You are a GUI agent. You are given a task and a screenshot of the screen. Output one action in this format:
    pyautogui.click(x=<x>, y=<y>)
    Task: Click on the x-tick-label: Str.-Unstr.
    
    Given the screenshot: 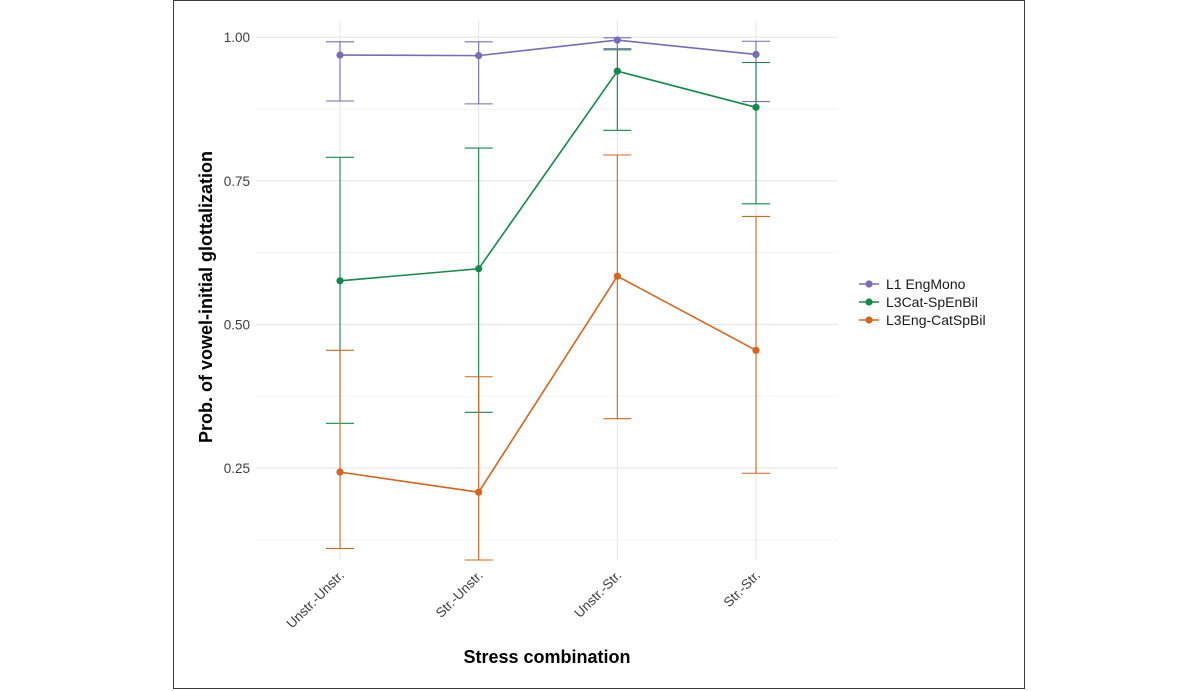 What is the action you would take?
    pyautogui.click(x=459, y=594)
    